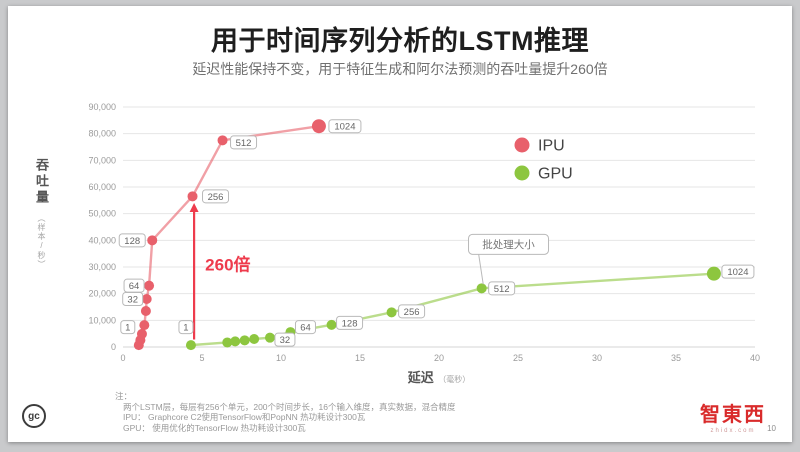 Image resolution: width=800 pixels, height=452 pixels. I want to click on legend-label-ipu: IPU, so click(551, 146).